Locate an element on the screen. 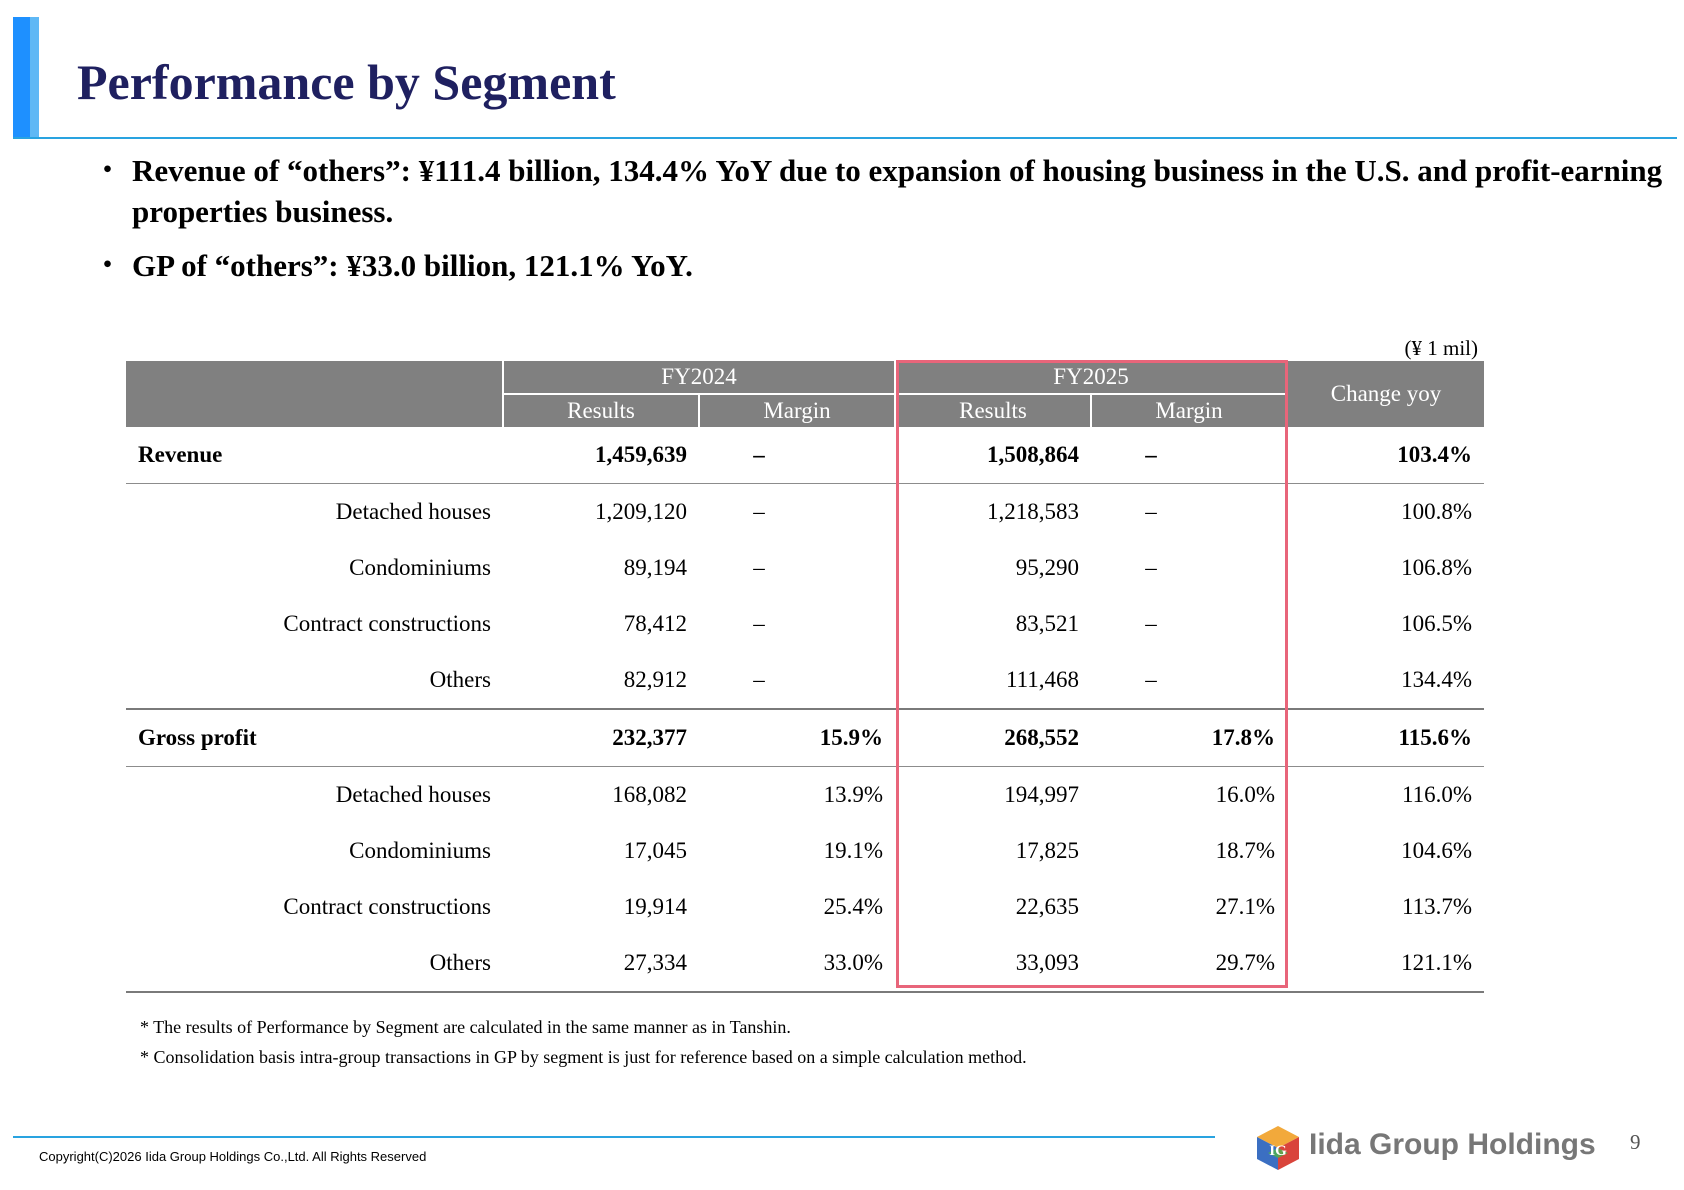 The width and height of the screenshot is (1684, 1190). header-fy2025-results: Results is located at coordinates (992, 410).